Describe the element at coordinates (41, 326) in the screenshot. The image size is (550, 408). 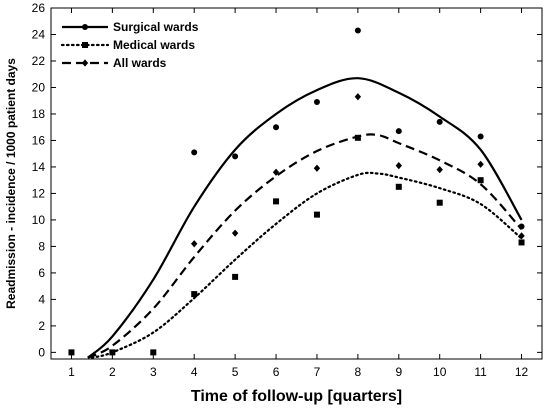
I see `y-tick-label: 2` at that location.